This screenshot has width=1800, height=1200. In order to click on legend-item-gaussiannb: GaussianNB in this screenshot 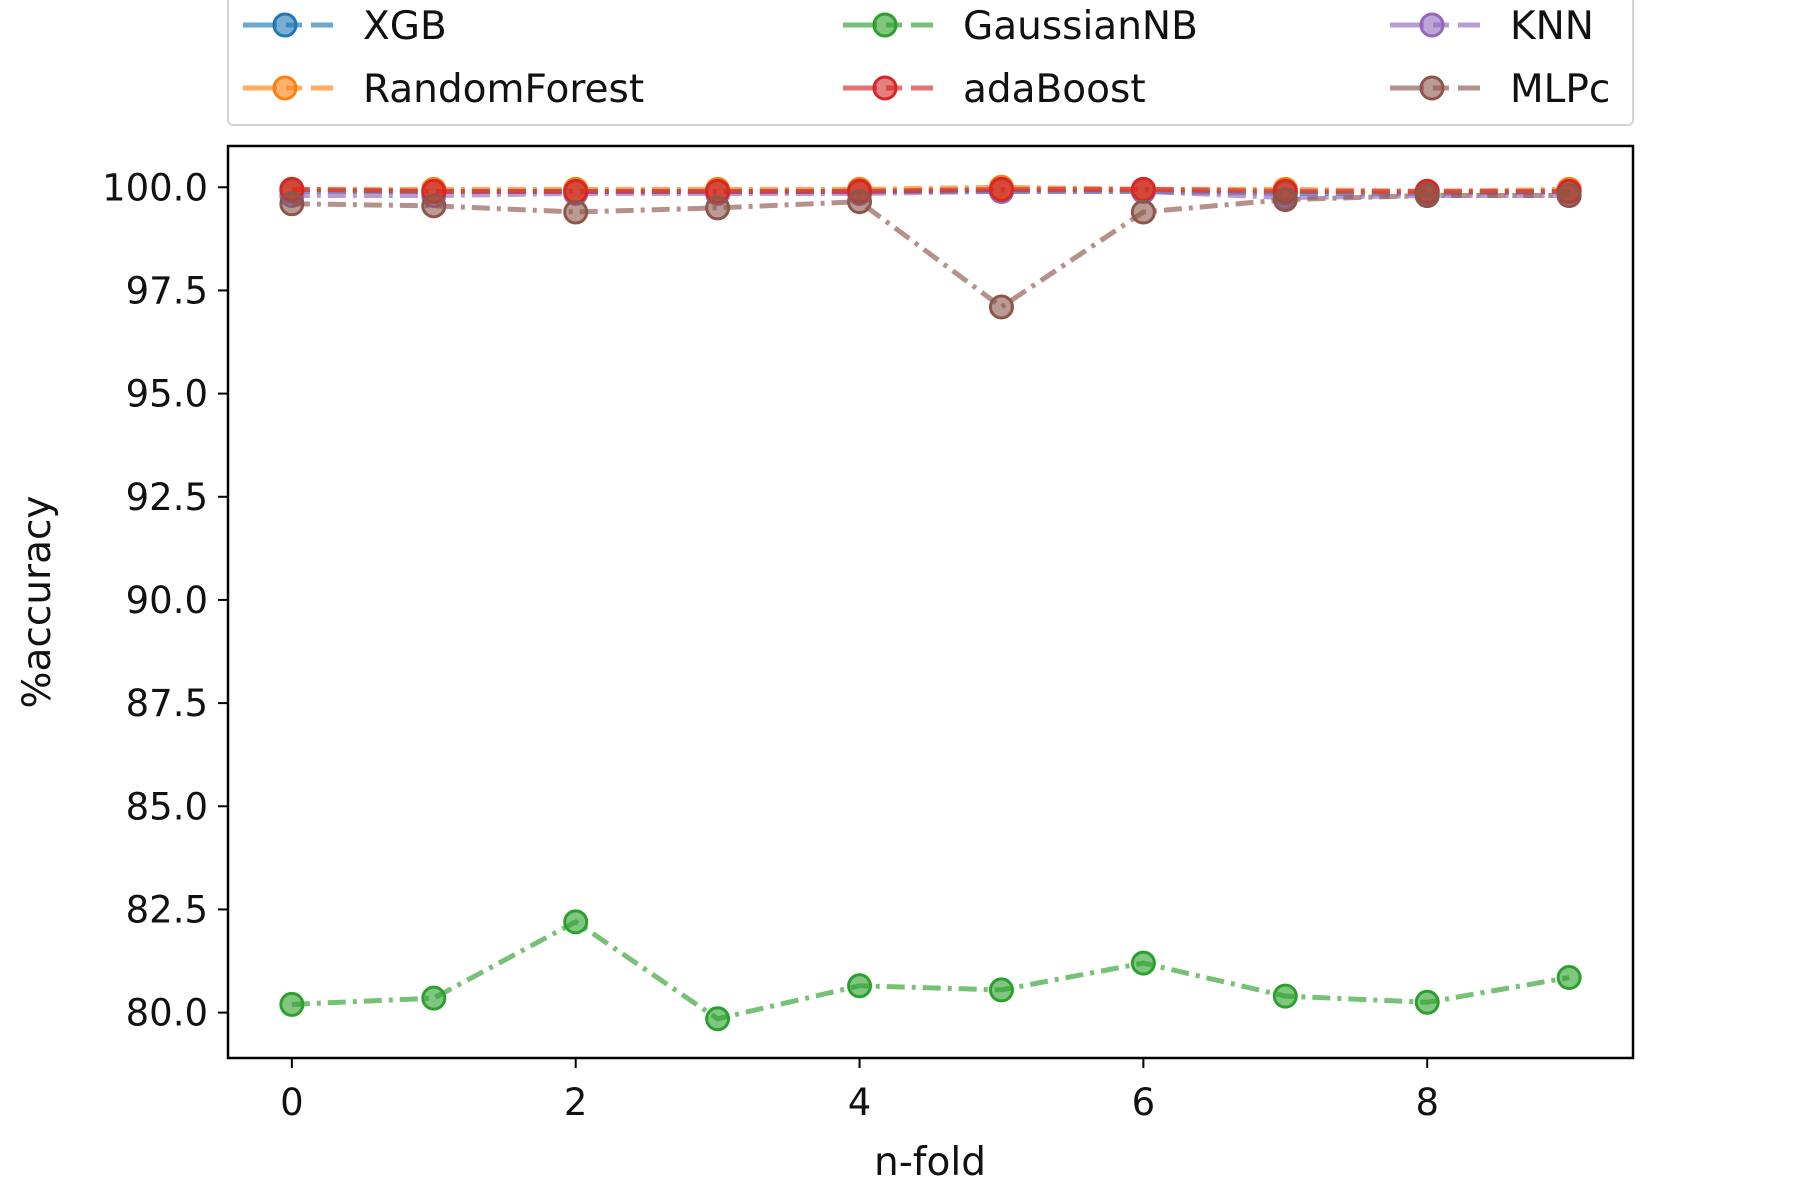, I will do `click(1020, 26)`.